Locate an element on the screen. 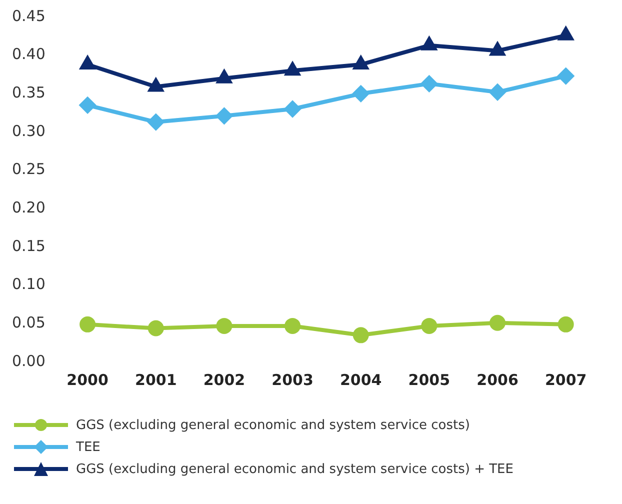 The height and width of the screenshot is (504, 622). x-tick-label: 2001 is located at coordinates (156, 379).